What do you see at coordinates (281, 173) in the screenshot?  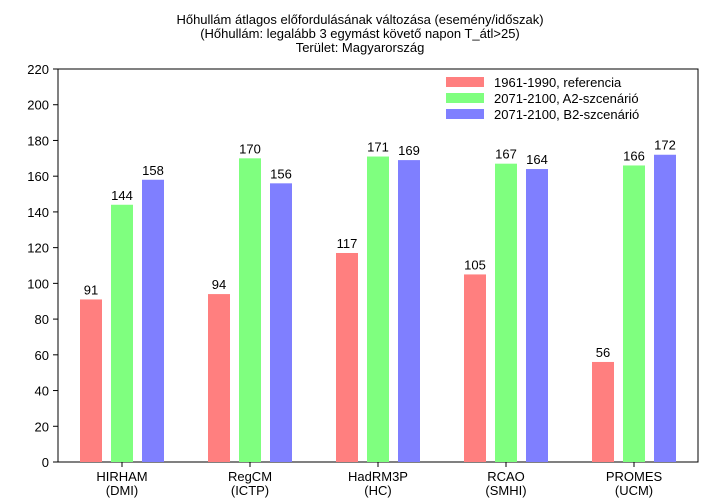 I see `bar-value-label: 156` at bounding box center [281, 173].